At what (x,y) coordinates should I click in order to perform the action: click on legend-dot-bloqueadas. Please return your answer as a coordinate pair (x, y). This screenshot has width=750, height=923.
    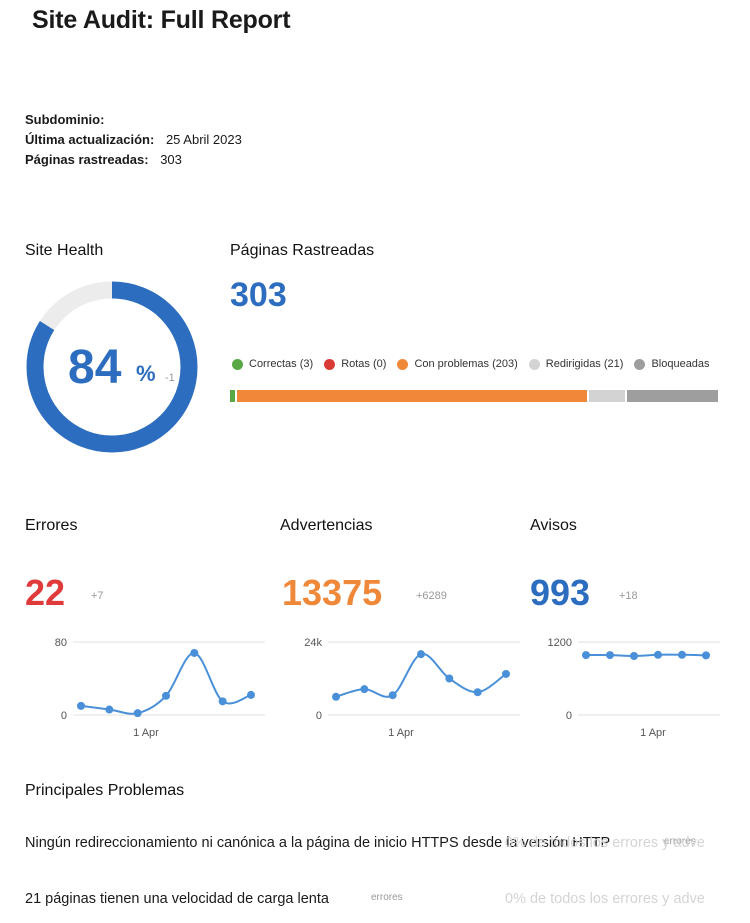
    Looking at the image, I should click on (640, 364).